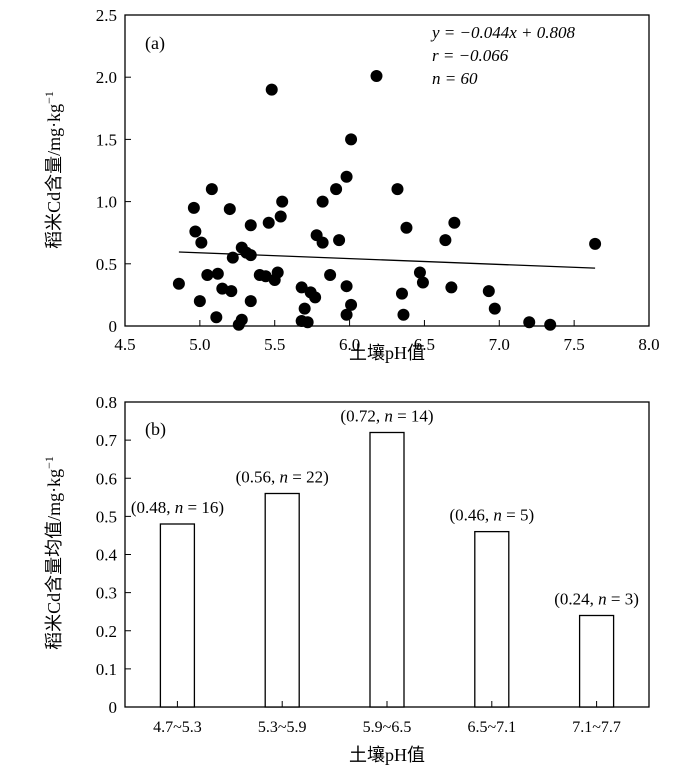 This screenshot has height=771, width=700. I want to click on x-tick-label-a: 6.0, so click(349, 344).